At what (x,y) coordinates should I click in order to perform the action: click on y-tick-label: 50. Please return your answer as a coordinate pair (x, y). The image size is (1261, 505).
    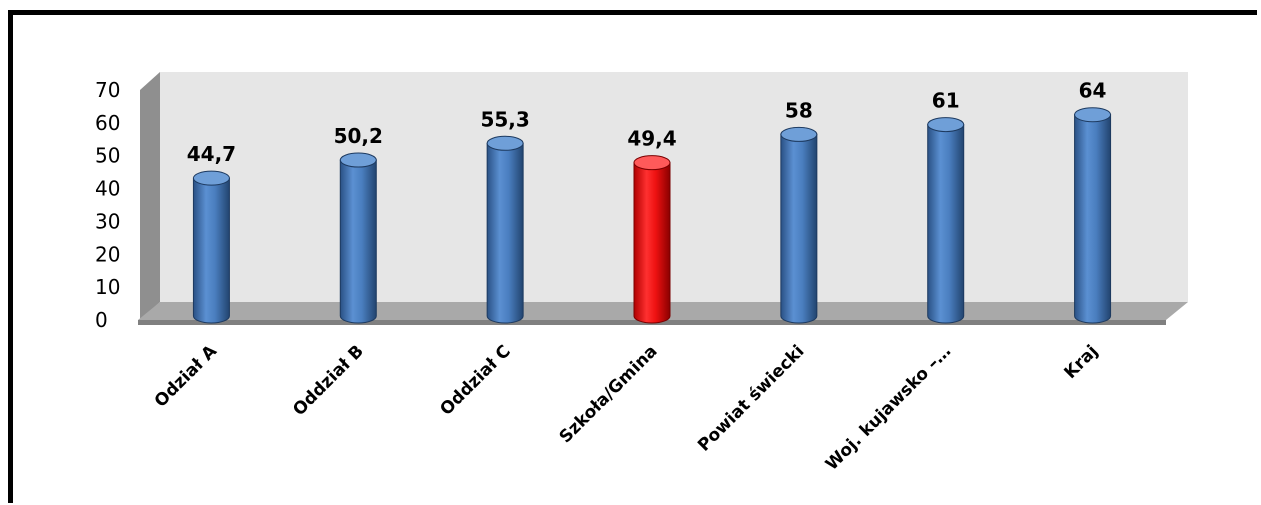
    Looking at the image, I should click on (107, 156).